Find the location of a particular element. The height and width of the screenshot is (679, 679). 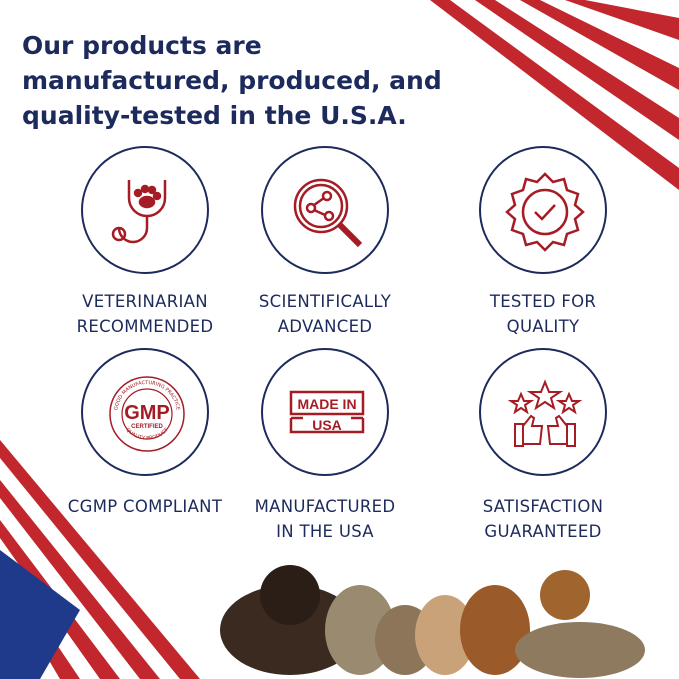

feature-label-quality: TESTED FOR QUALITY is located at coordinates (543, 314).